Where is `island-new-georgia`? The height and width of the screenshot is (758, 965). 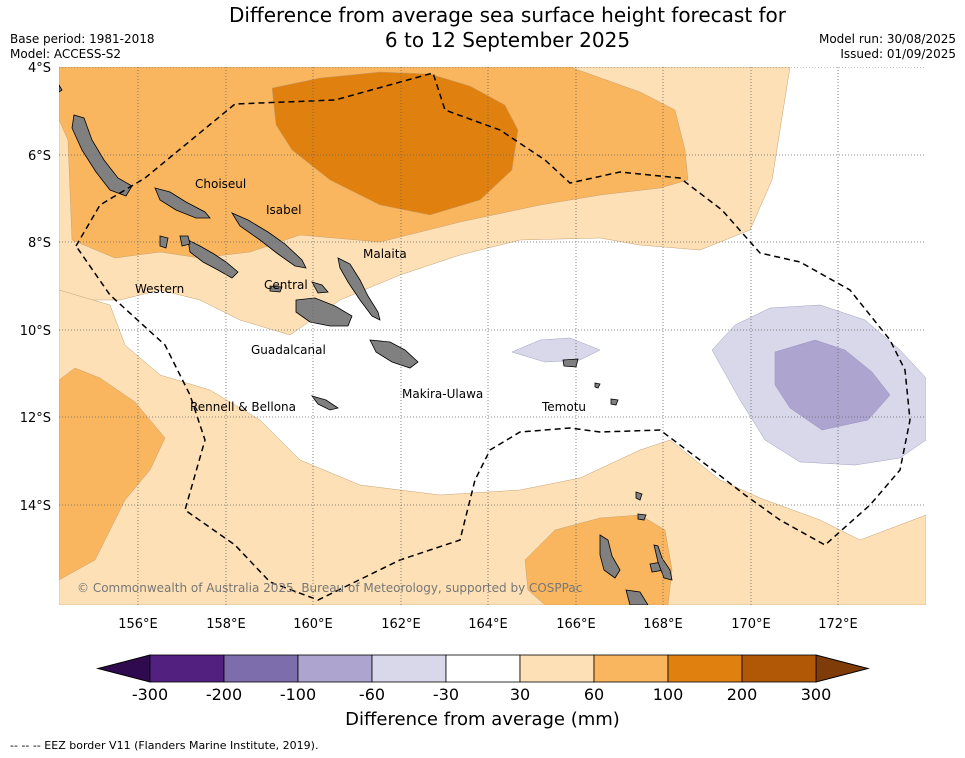 island-new-georgia is located at coordinates (213, 259).